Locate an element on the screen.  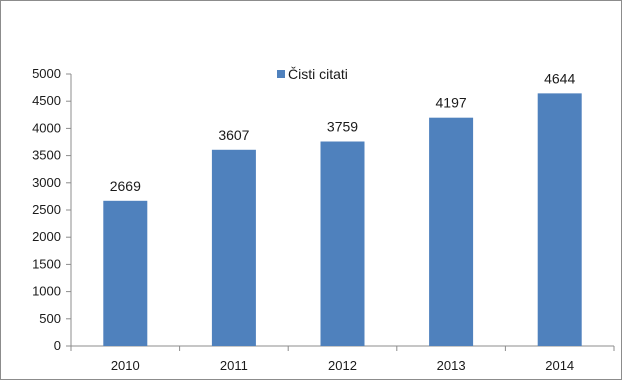
data-label-2014: 4644 is located at coordinates (559, 78).